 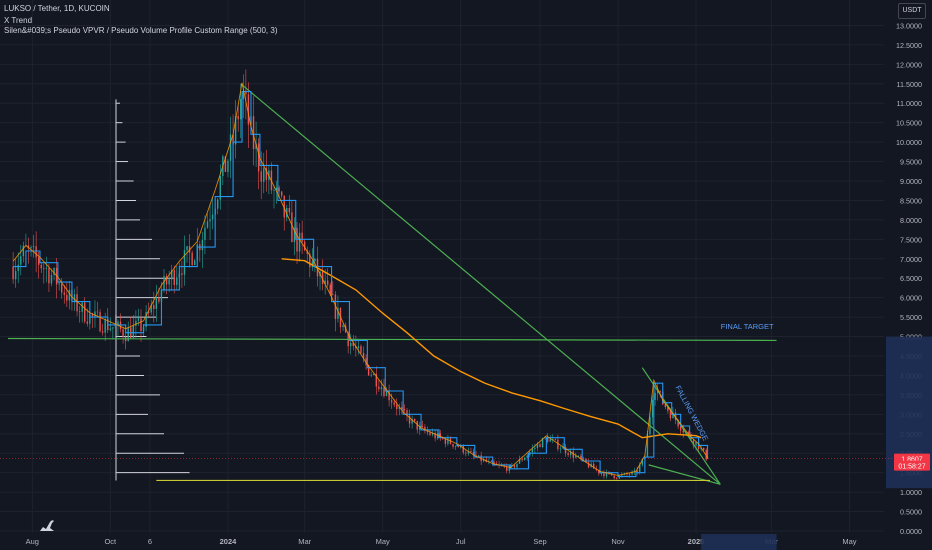 What do you see at coordinates (911, 239) in the screenshot?
I see `y-tick-label: 7.5000` at bounding box center [911, 239].